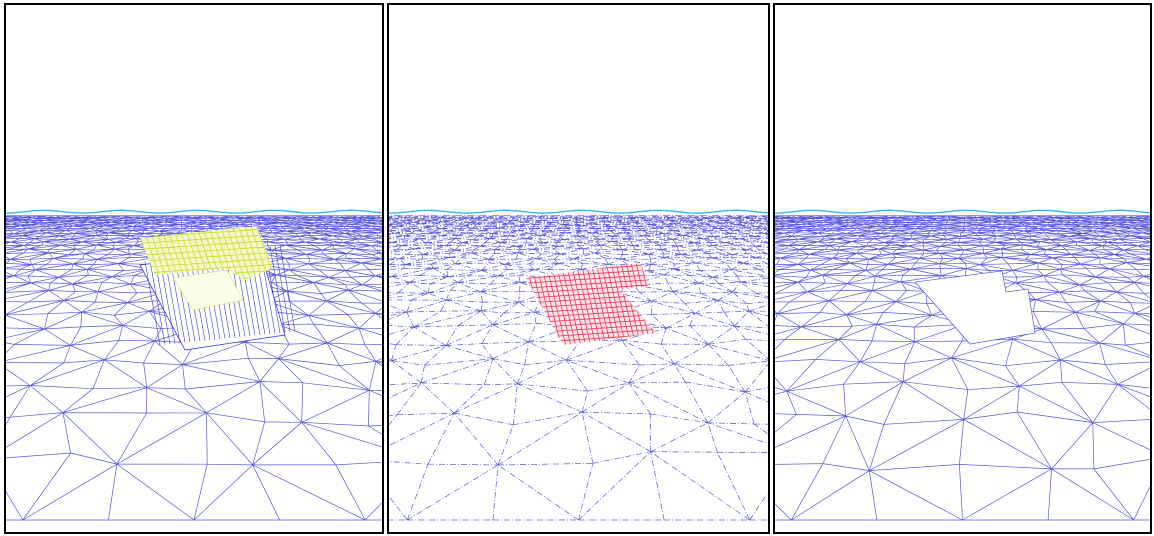 The width and height of the screenshot is (1154, 536). Describe the element at coordinates (975, 307) in the screenshot. I see `mesh-hole` at that location.